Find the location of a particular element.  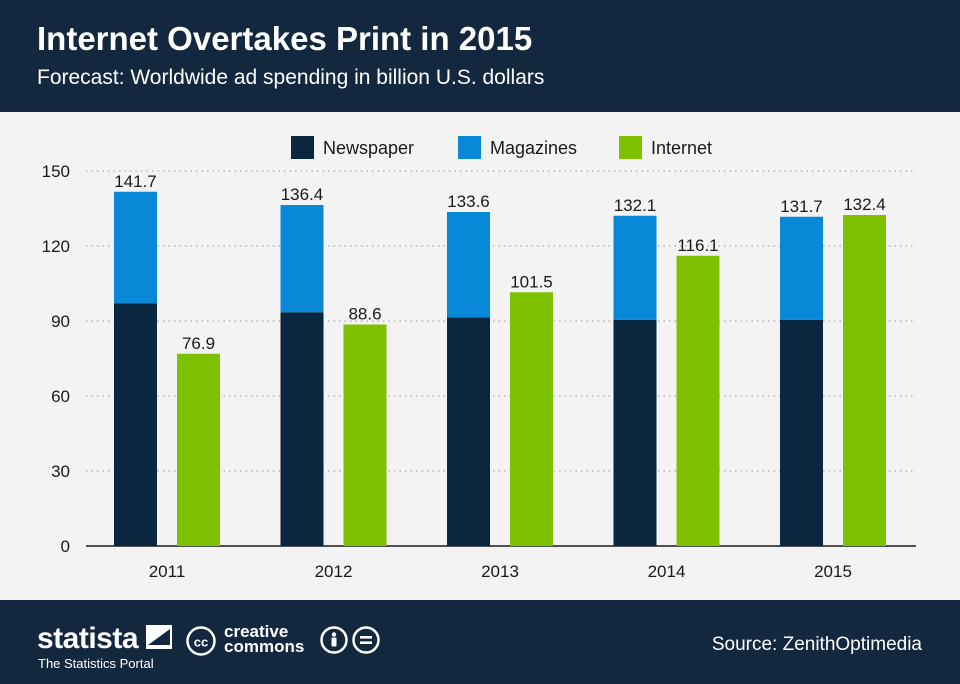

bar-magazines-2013 is located at coordinates (468, 265).